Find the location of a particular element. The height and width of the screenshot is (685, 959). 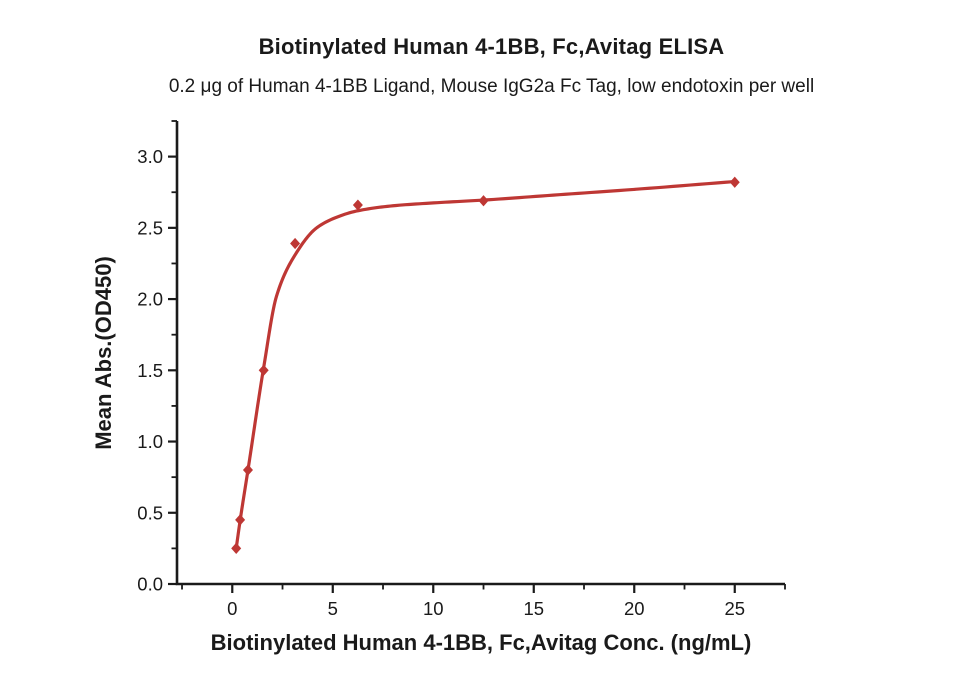

y-tick-label: 0.0 is located at coordinates (150, 584).